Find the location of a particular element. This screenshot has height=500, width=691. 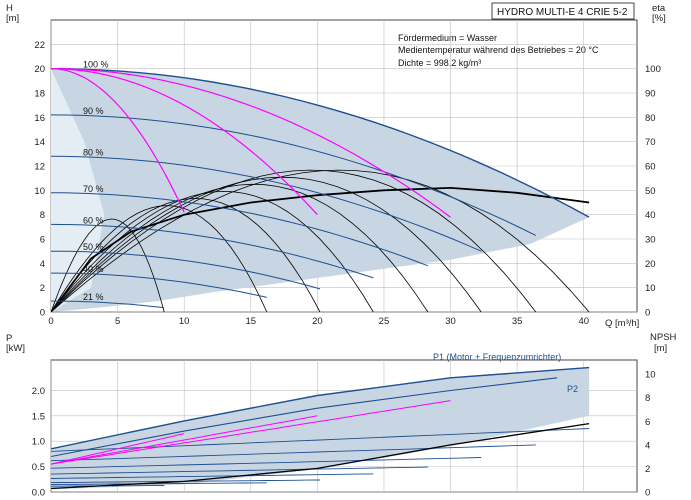

speed-label: 90 % is located at coordinates (93, 111).